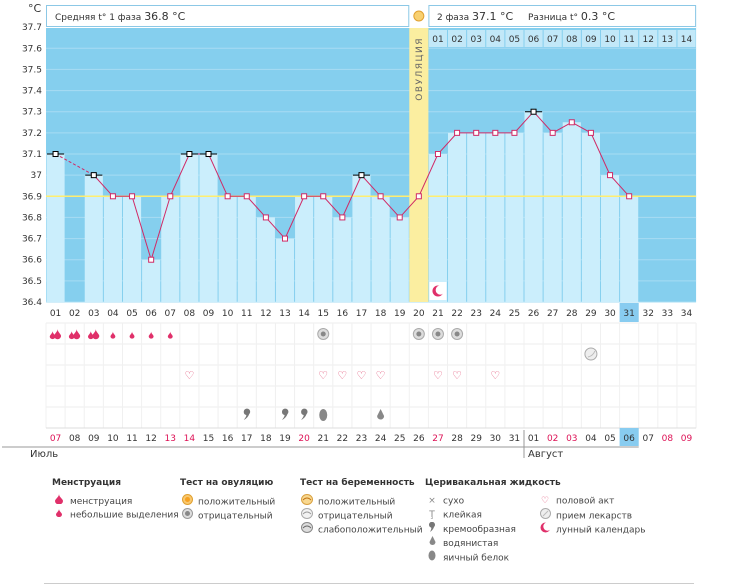  Describe the element at coordinates (32, 261) in the screenshot. I see `y-tick-label: 36.6` at that location.